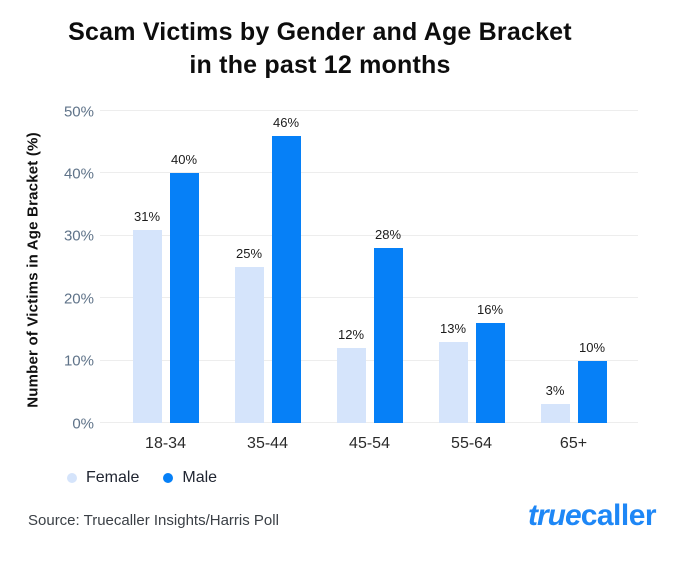  Describe the element at coordinates (592, 347) in the screenshot. I see `bar-value-label: 10%` at that location.